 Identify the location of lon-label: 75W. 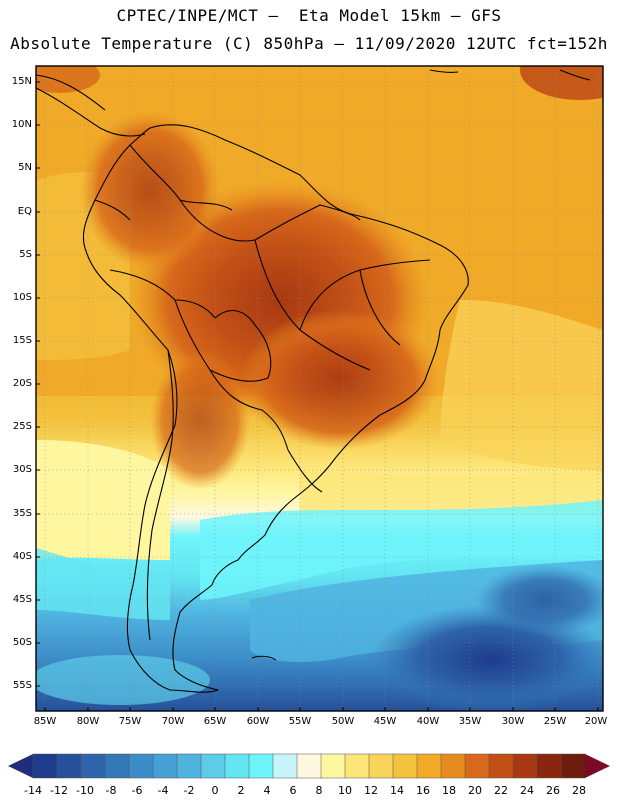
(130, 721).